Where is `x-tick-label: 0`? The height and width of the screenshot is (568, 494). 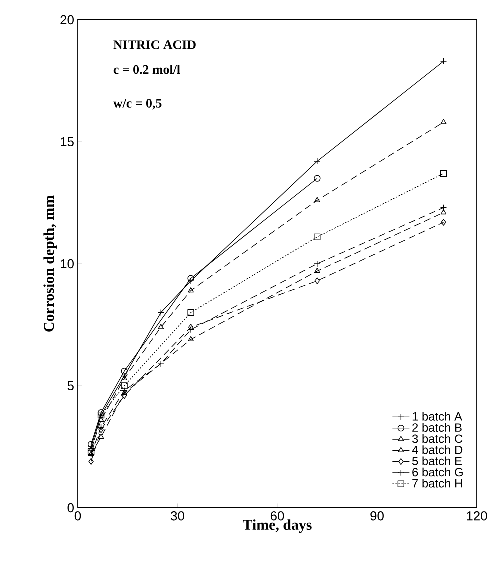
x-tick-label: 0 is located at coordinates (78, 516).